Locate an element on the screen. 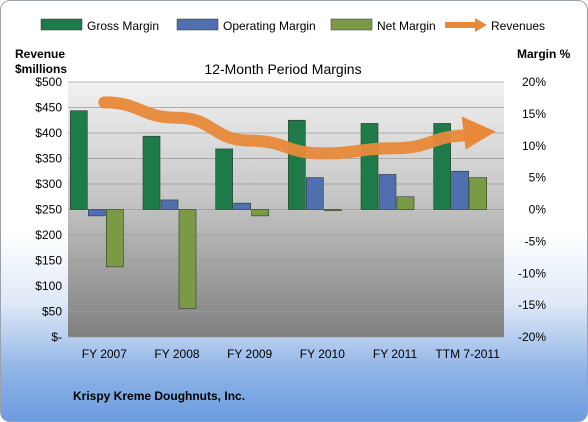 The width and height of the screenshot is (588, 422). left-tick-label: $350 is located at coordinates (48, 159).